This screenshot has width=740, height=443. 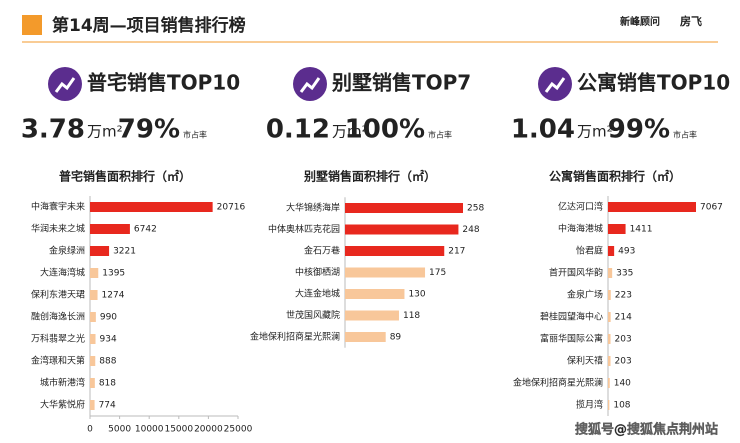 I want to click on value-label: 248, so click(x=470, y=230).